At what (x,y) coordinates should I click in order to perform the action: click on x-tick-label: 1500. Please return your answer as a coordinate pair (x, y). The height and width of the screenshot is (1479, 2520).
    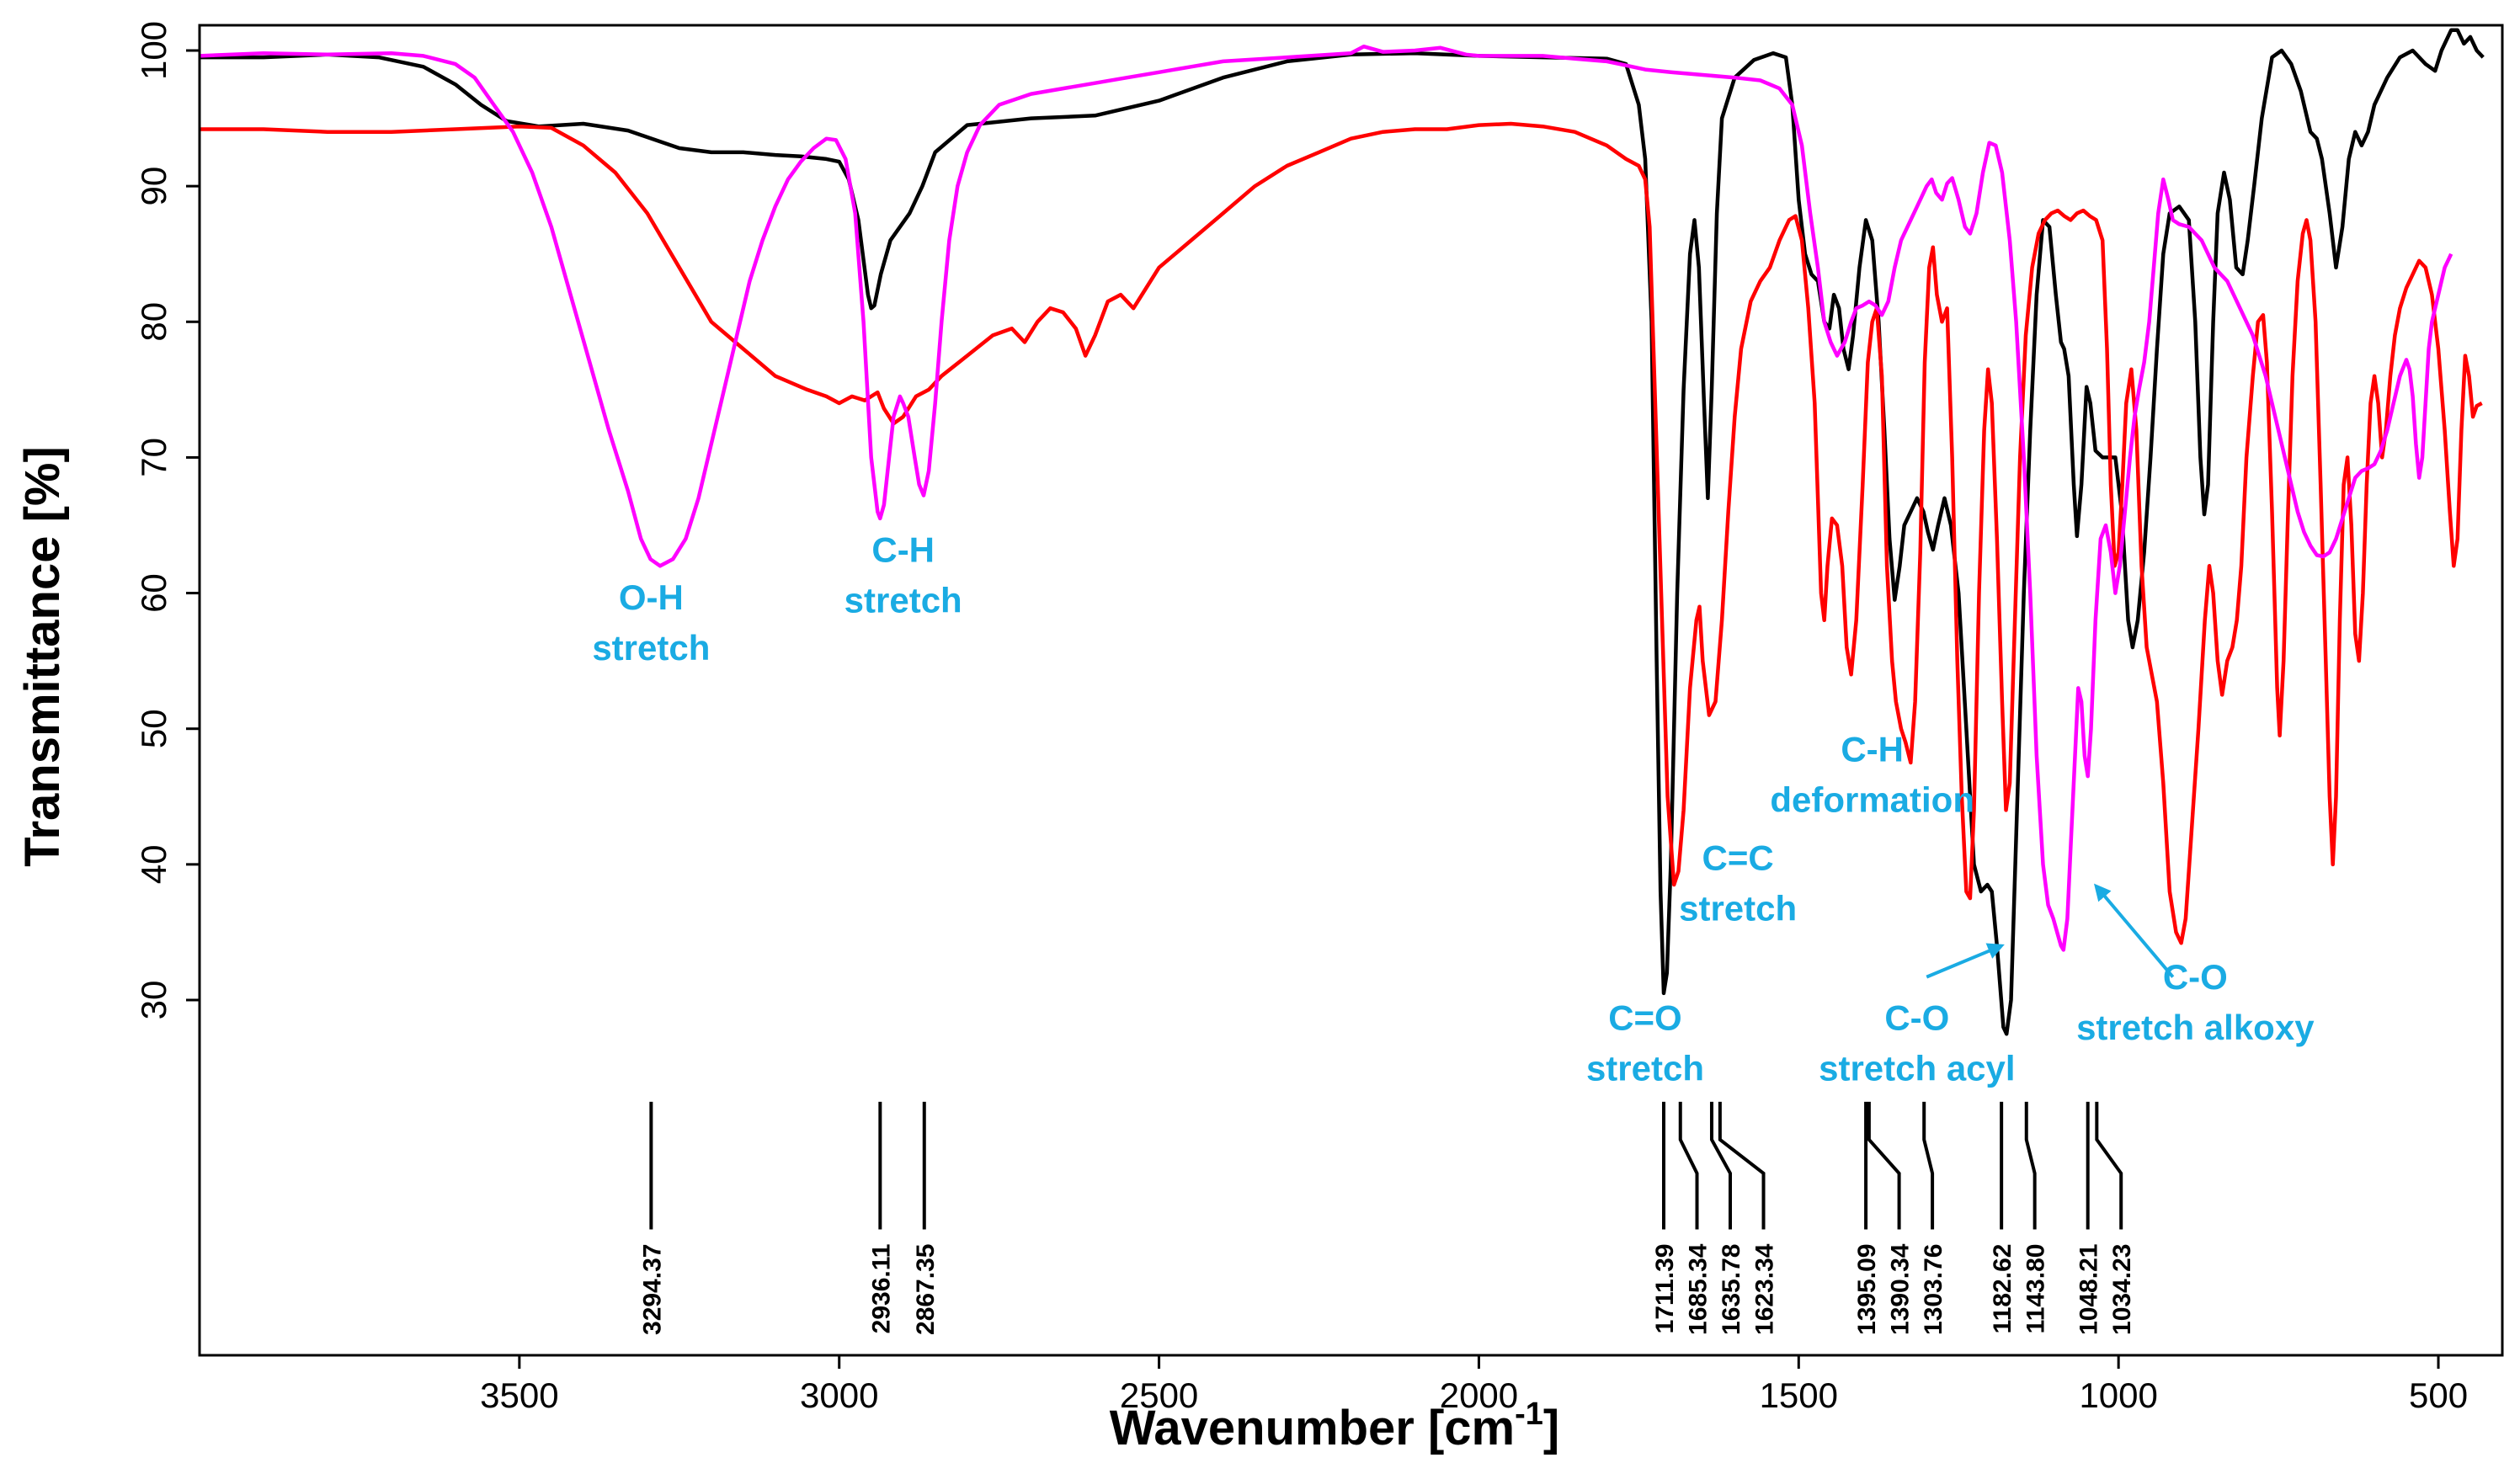
    Looking at the image, I should click on (1799, 1395).